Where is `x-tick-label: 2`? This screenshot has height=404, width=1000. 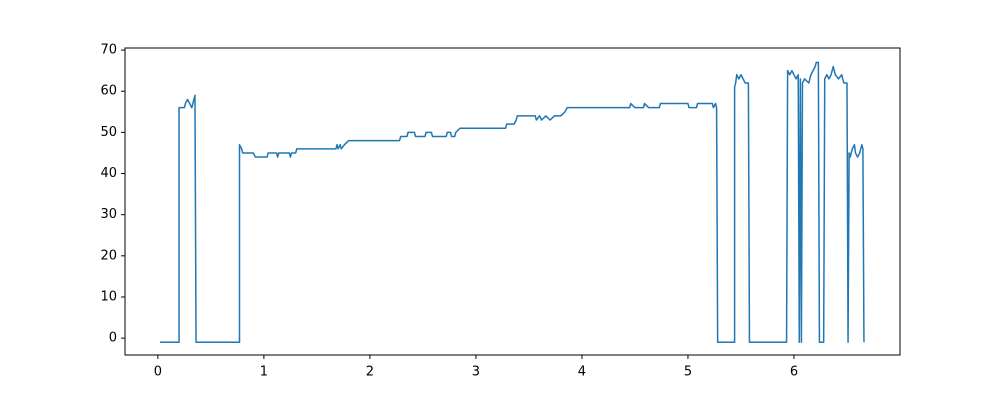
x-tick-label: 2 is located at coordinates (370, 372).